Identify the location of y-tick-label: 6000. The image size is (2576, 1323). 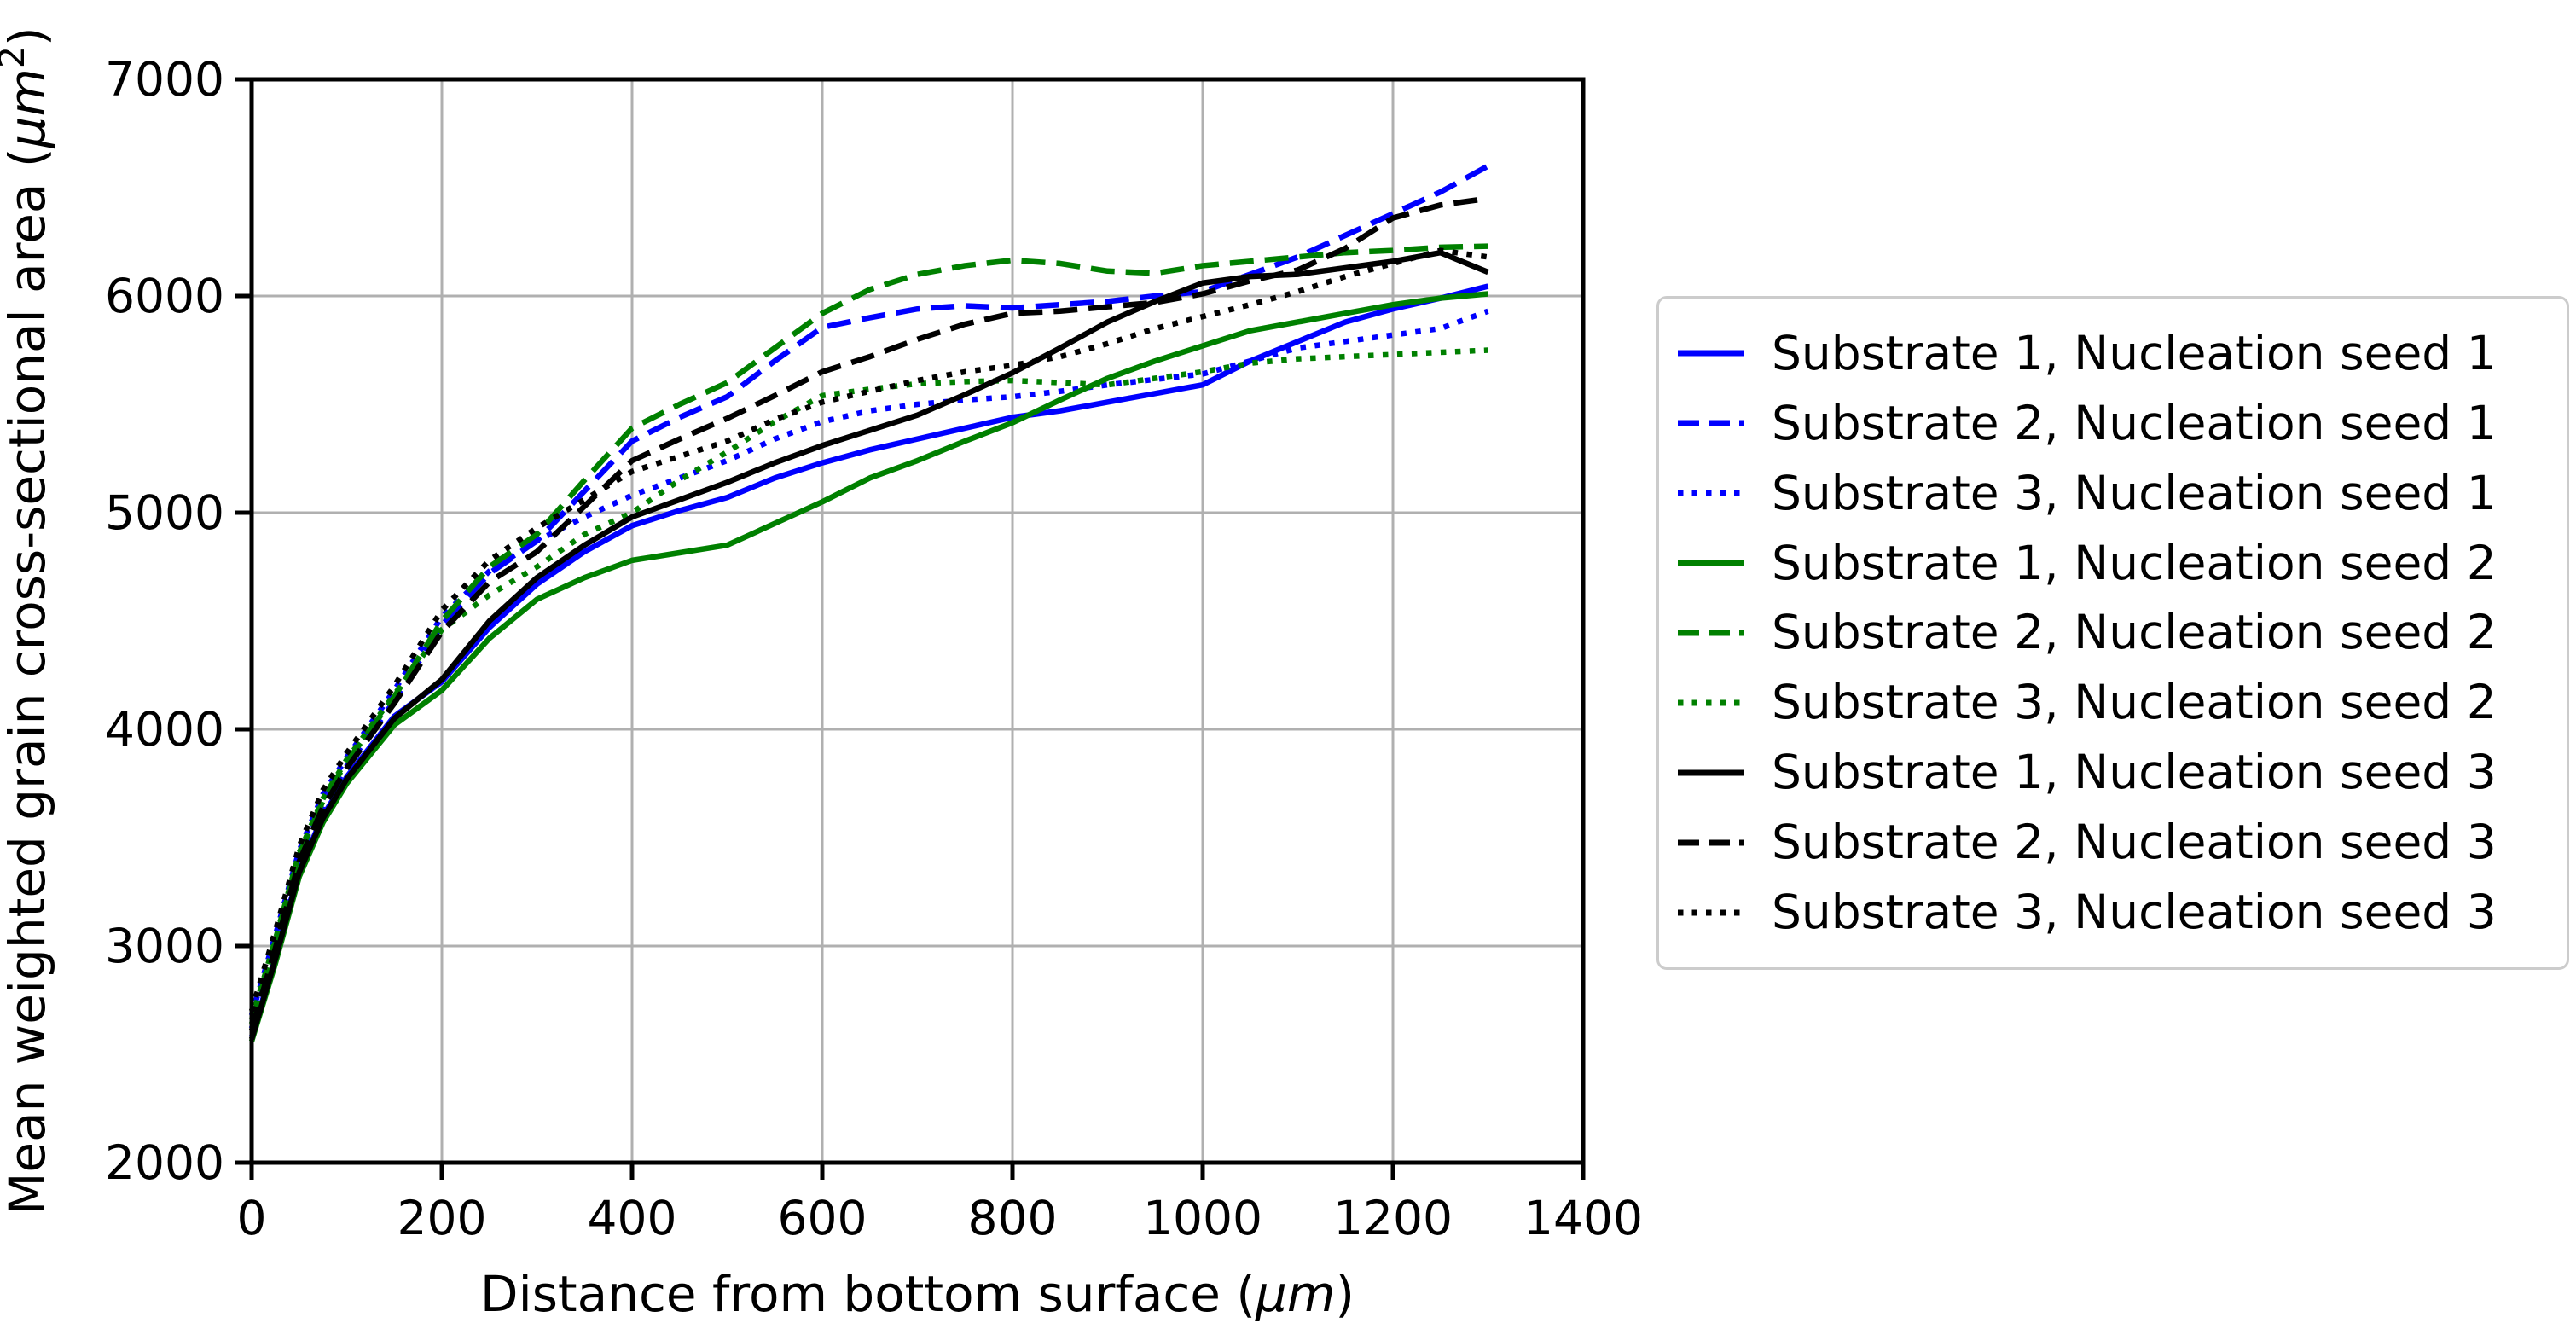
(164, 296).